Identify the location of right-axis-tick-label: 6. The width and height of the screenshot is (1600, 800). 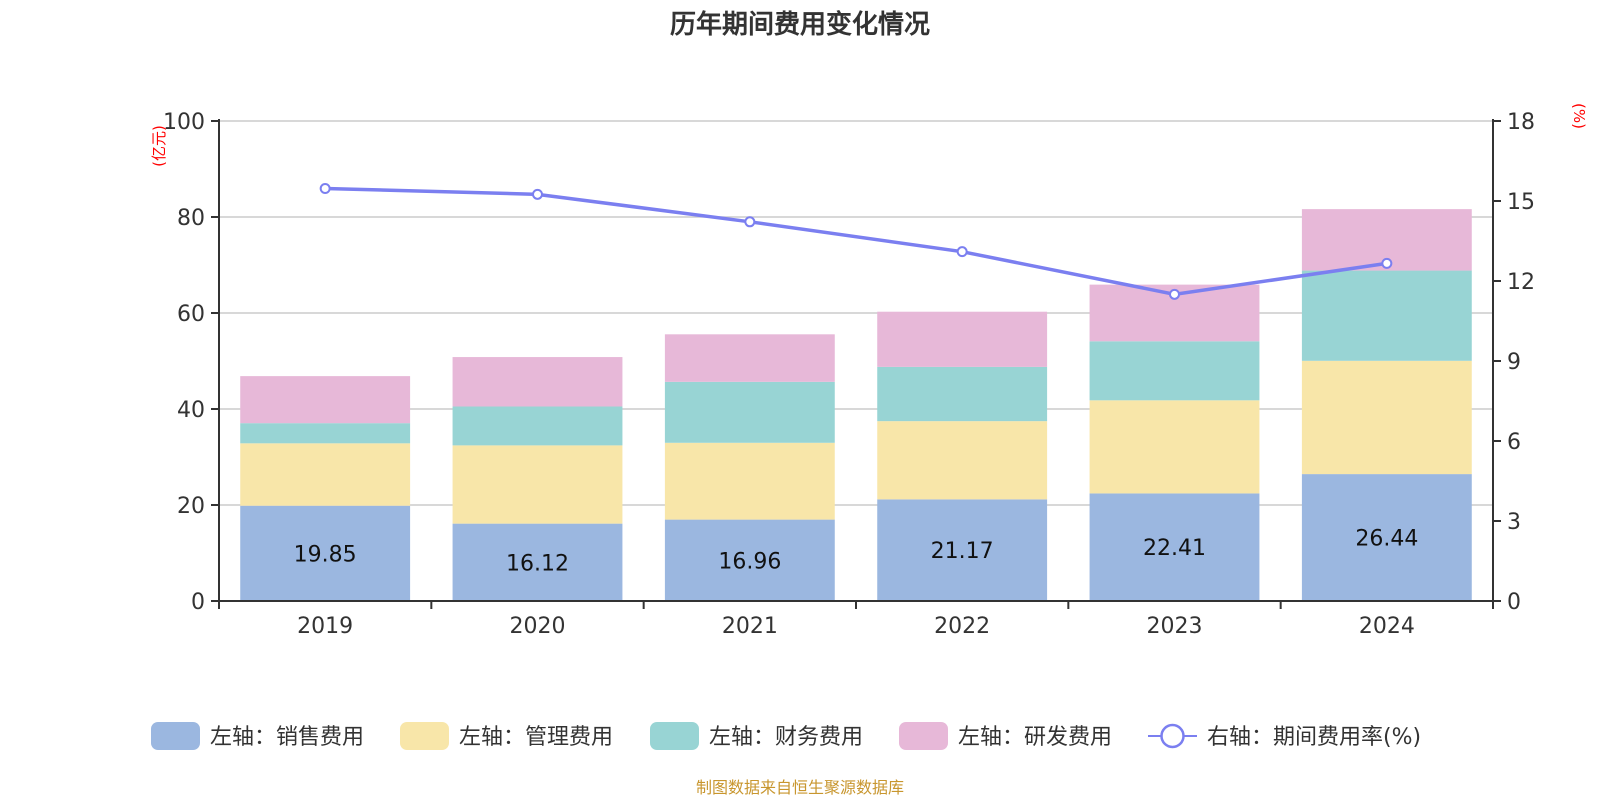
(1514, 442).